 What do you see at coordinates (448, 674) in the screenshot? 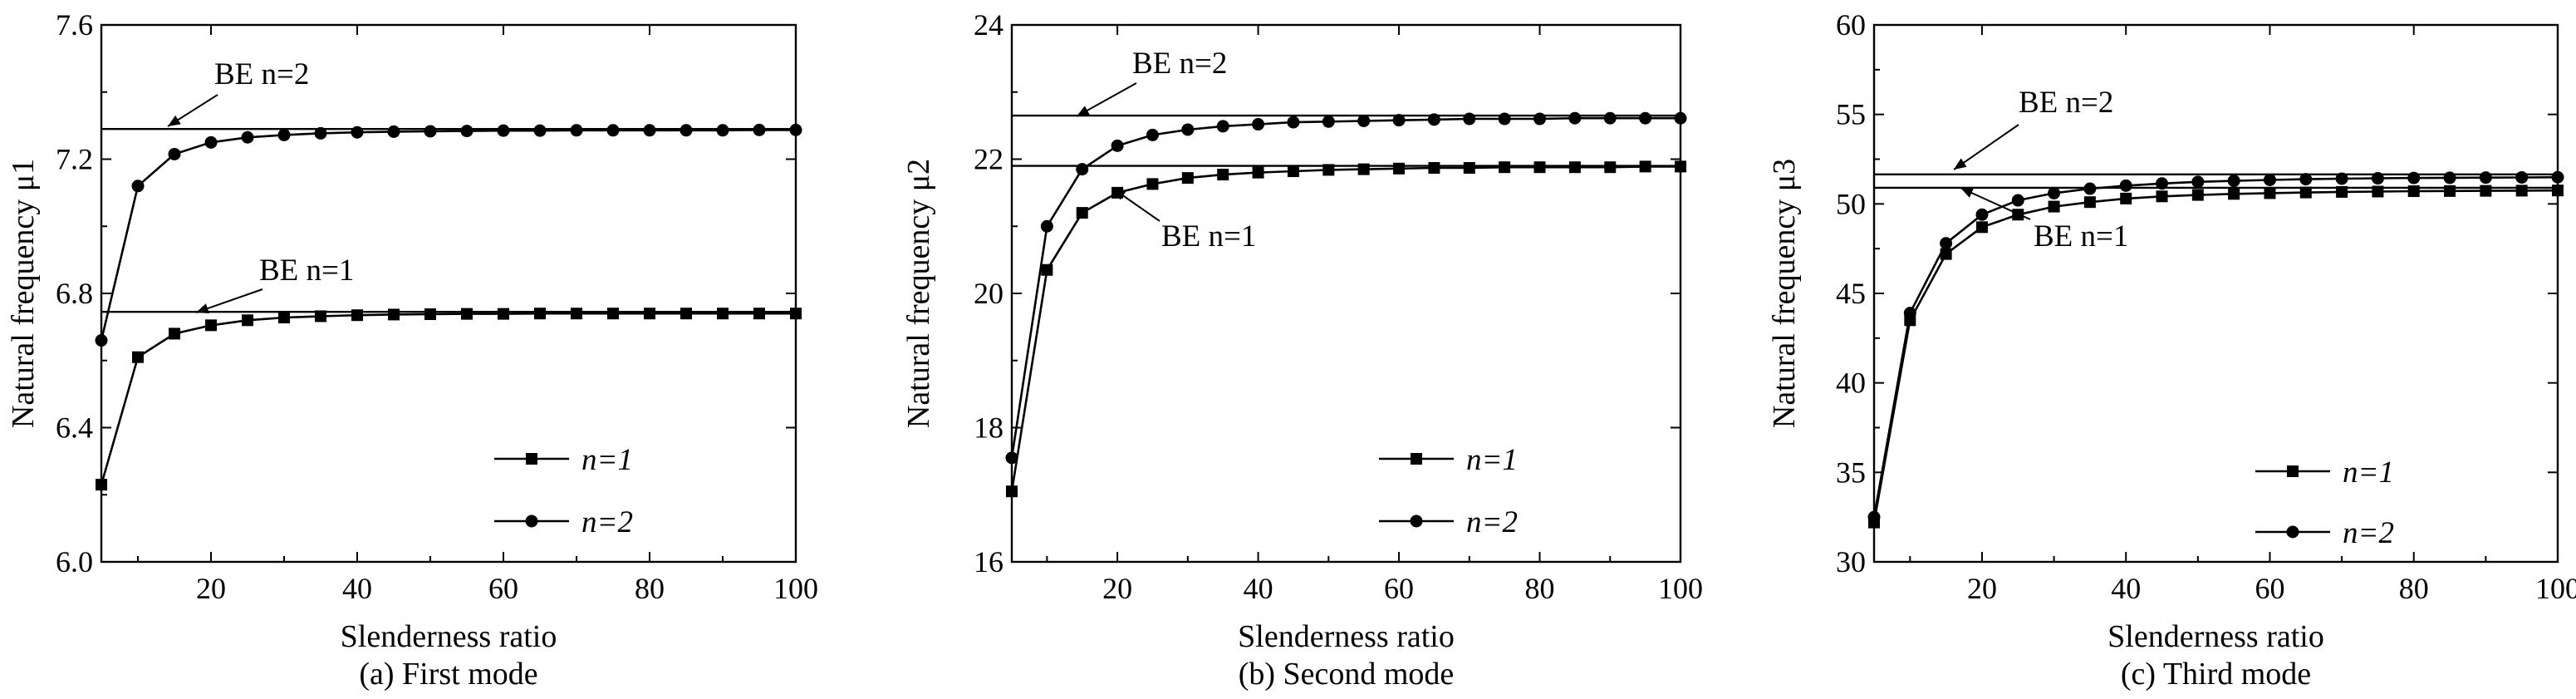
I see `panel-caption: (a) First mode` at bounding box center [448, 674].